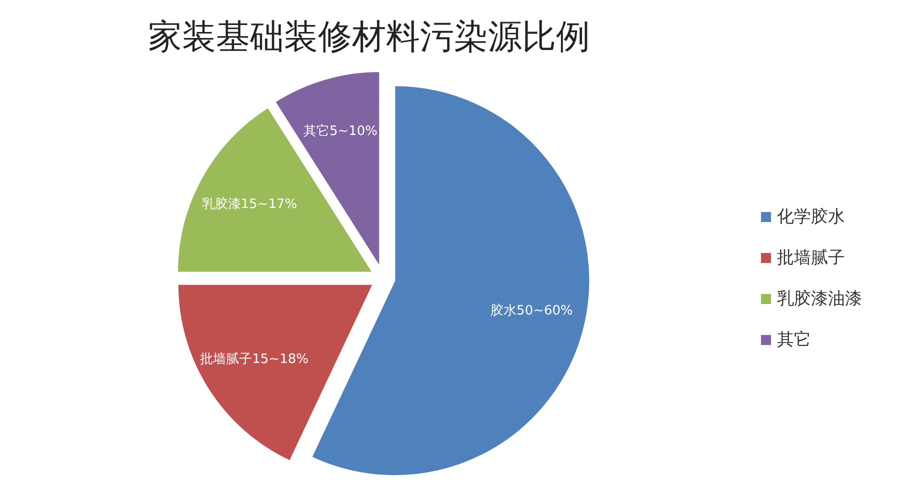 Image resolution: width=900 pixels, height=500 pixels. Describe the element at coordinates (811, 217) in the screenshot. I see `legend-label: 化学胶水` at that location.